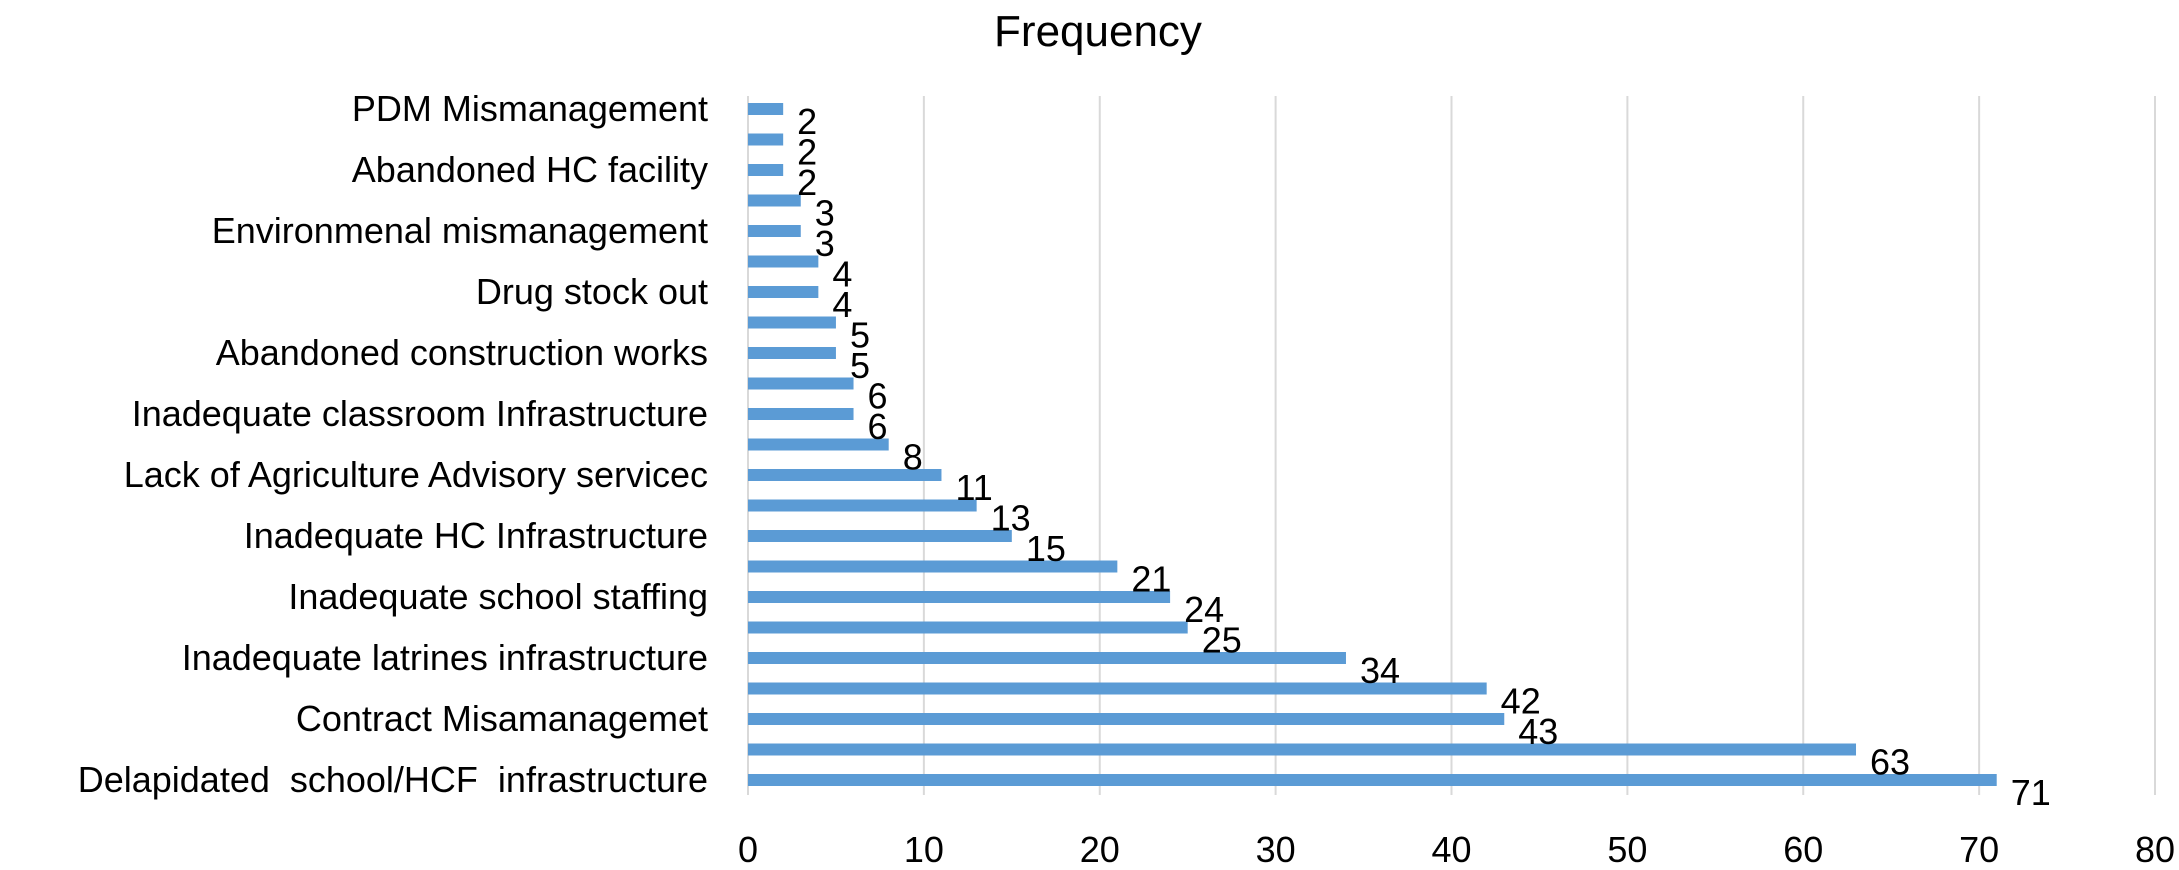  Describe the element at coordinates (1521, 701) in the screenshot. I see `data-label: 42` at that location.